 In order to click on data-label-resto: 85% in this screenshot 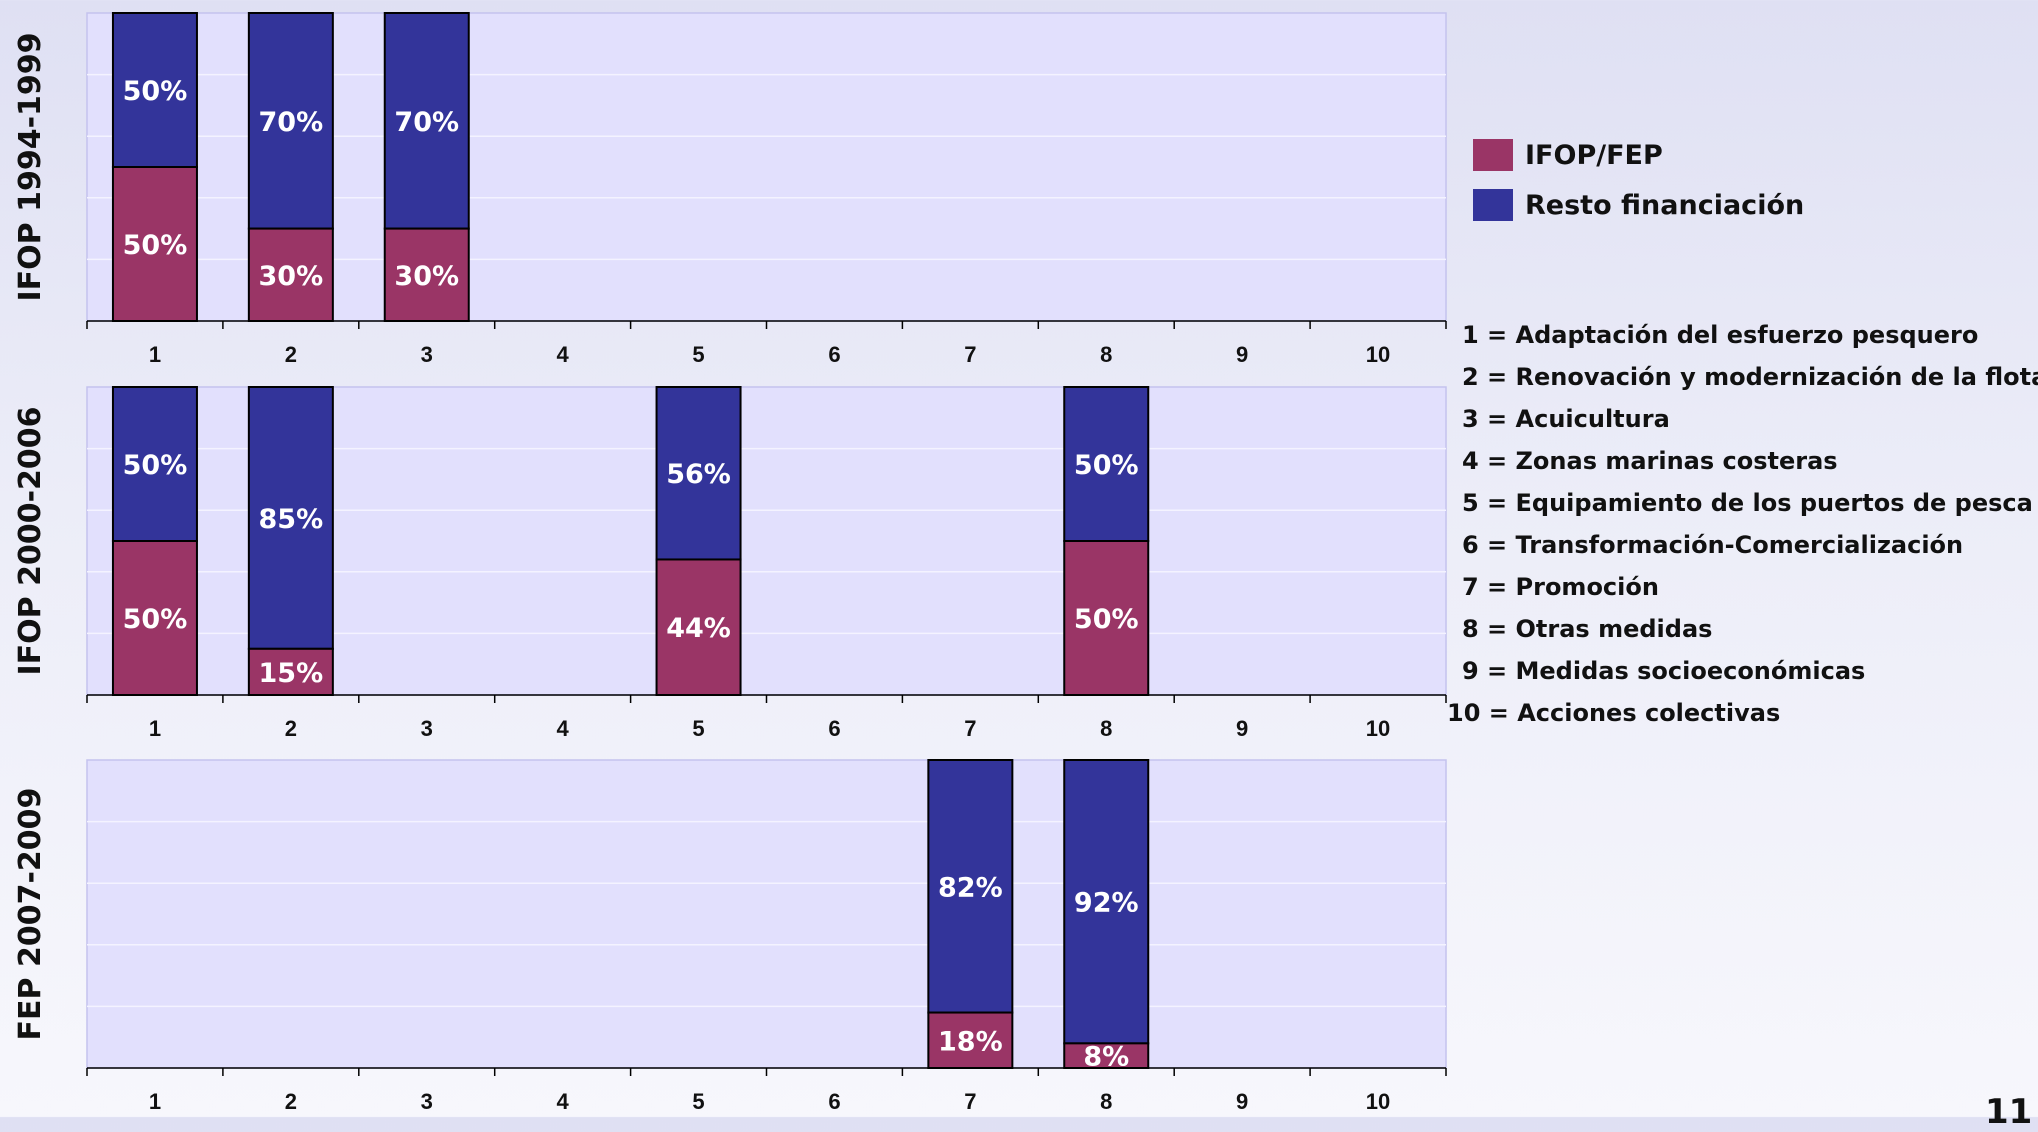, I will do `click(291, 519)`.